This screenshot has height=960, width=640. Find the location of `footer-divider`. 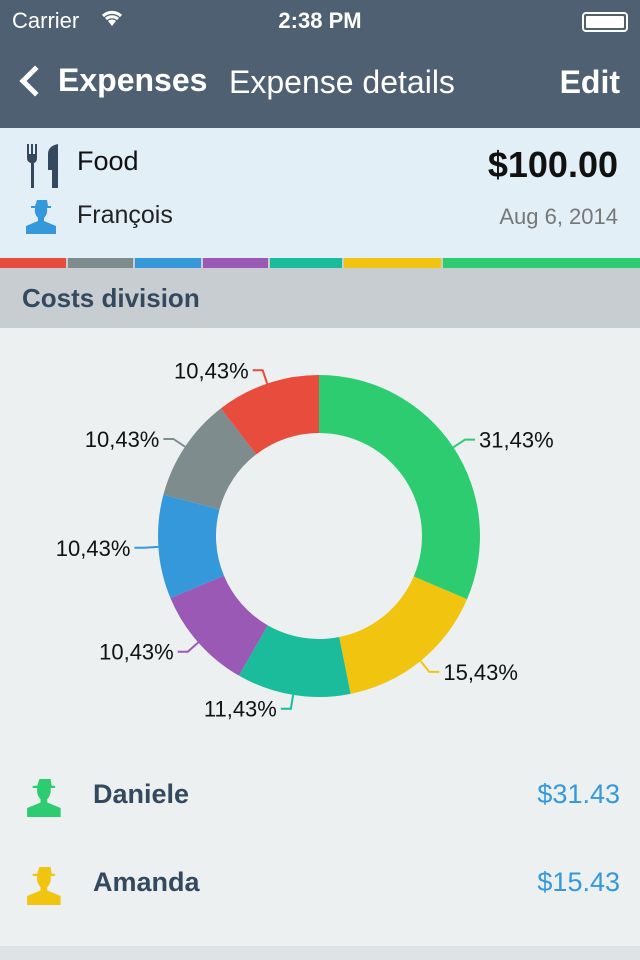

footer-divider is located at coordinates (320, 953).